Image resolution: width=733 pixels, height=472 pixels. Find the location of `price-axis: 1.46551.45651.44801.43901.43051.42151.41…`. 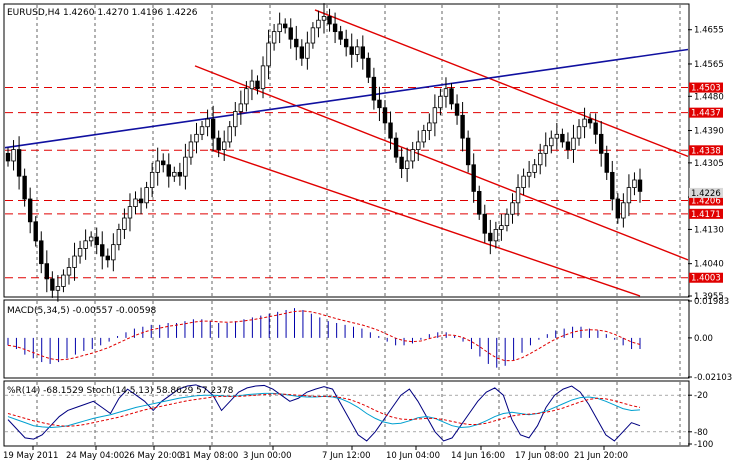

price-axis: 1.46551.45651.44801.43901.43051.42151.41… is located at coordinates (706, 164).